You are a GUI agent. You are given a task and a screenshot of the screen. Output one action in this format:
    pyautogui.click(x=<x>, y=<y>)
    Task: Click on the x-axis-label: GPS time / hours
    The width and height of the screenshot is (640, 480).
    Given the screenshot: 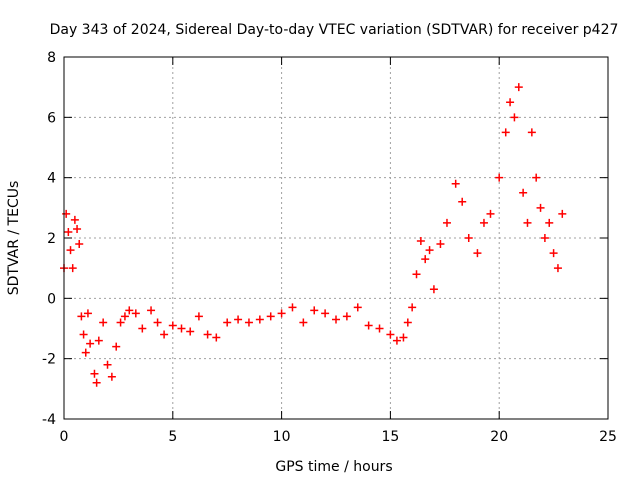 What is the action you would take?
    pyautogui.click(x=333, y=467)
    